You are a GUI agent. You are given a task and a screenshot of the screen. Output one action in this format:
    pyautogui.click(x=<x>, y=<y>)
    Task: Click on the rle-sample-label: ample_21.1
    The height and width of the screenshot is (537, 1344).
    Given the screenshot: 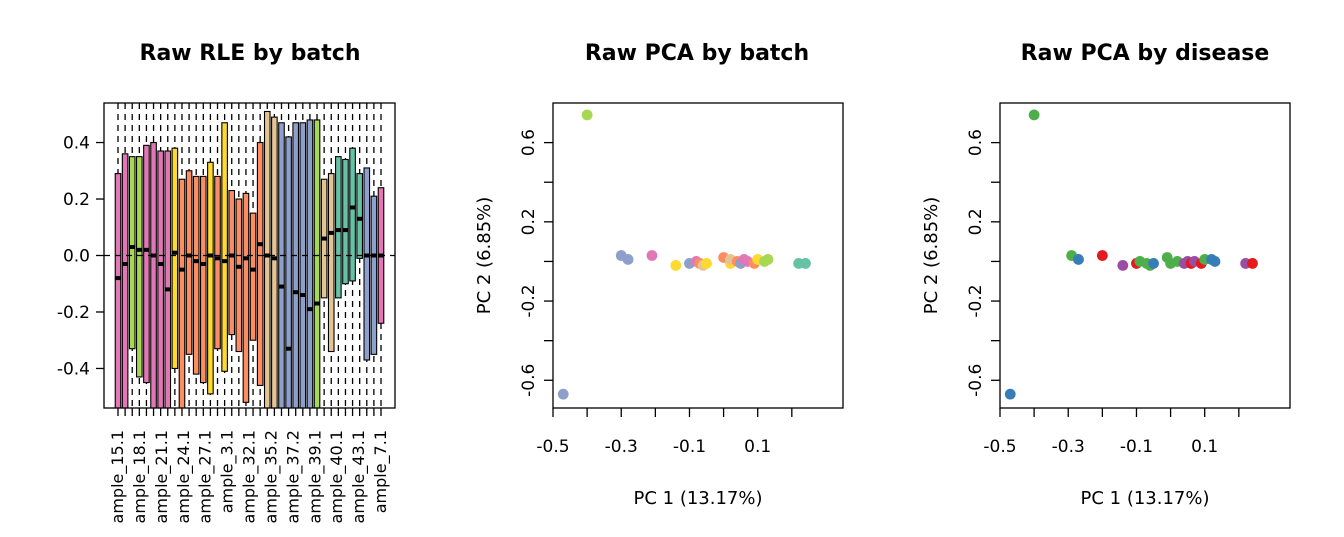 What is the action you would take?
    pyautogui.click(x=162, y=476)
    